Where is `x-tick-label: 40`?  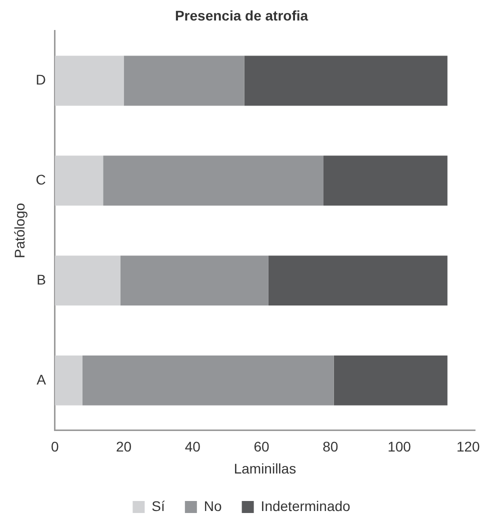
x-tick-label: 40 is located at coordinates (192, 446).